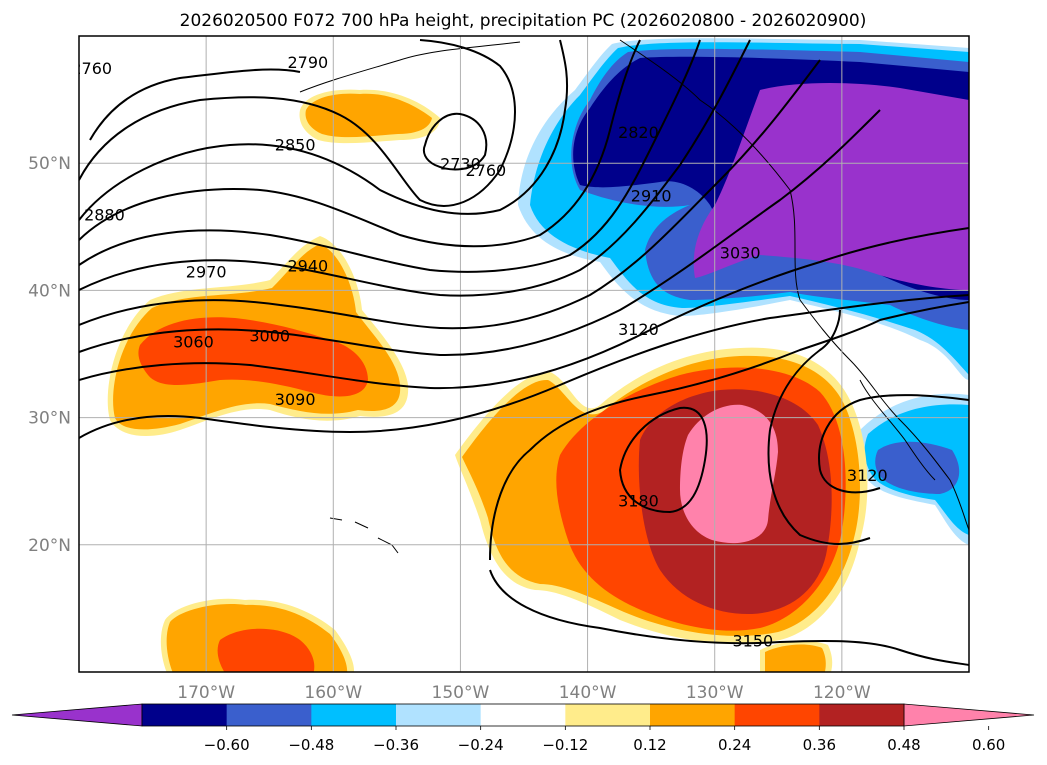 The width and height of the screenshot is (1047, 765). Describe the element at coordinates (49, 419) in the screenshot. I see `y-tick-label: 30°N` at that location.